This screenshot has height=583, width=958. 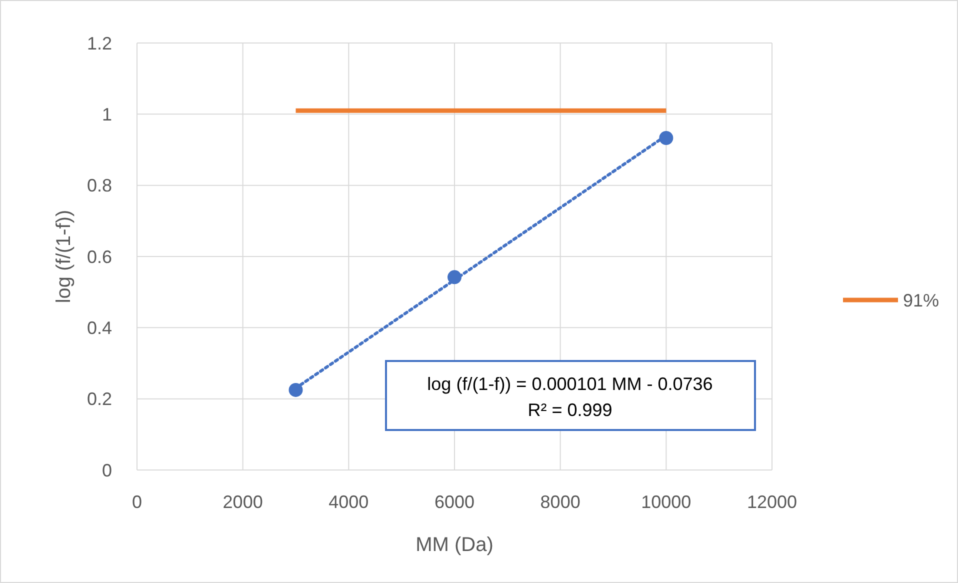 I want to click on x-tick-label: 10000, so click(x=666, y=502).